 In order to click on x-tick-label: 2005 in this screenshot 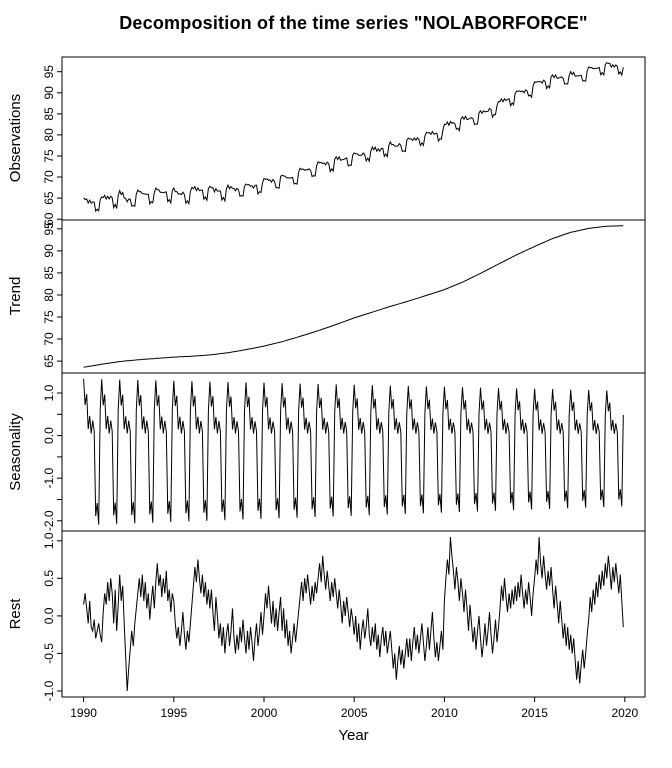, I will do `click(354, 713)`.